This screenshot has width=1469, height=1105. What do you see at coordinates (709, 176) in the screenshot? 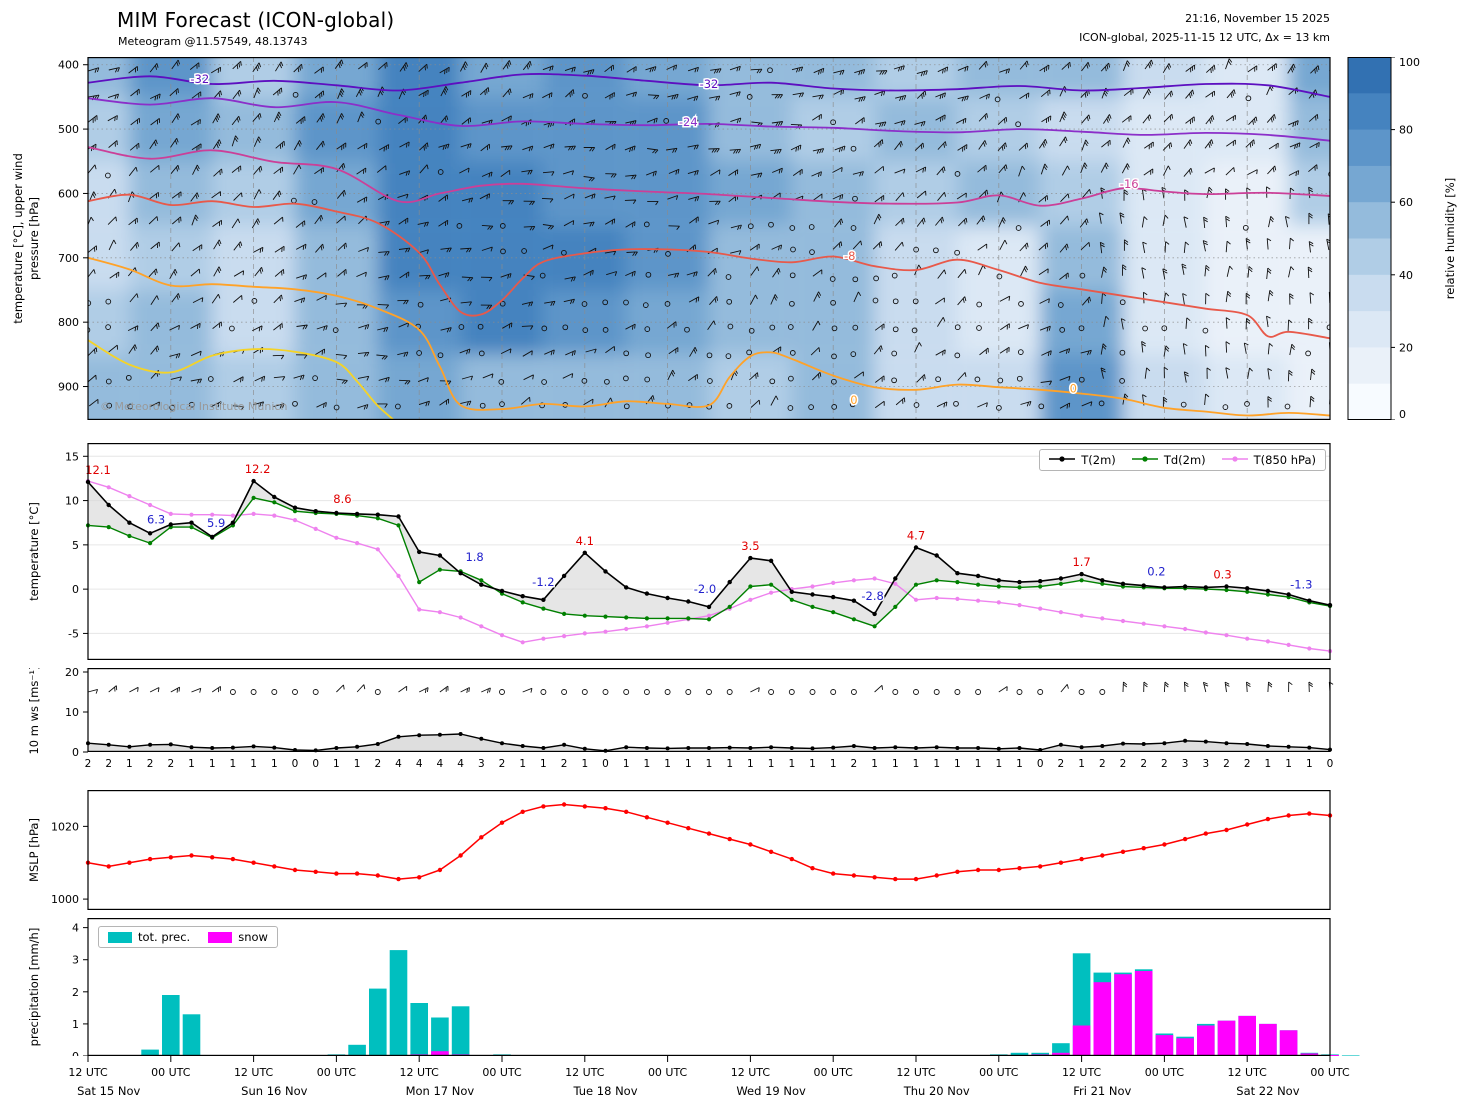
I see `contour--16-2` at bounding box center [709, 176].